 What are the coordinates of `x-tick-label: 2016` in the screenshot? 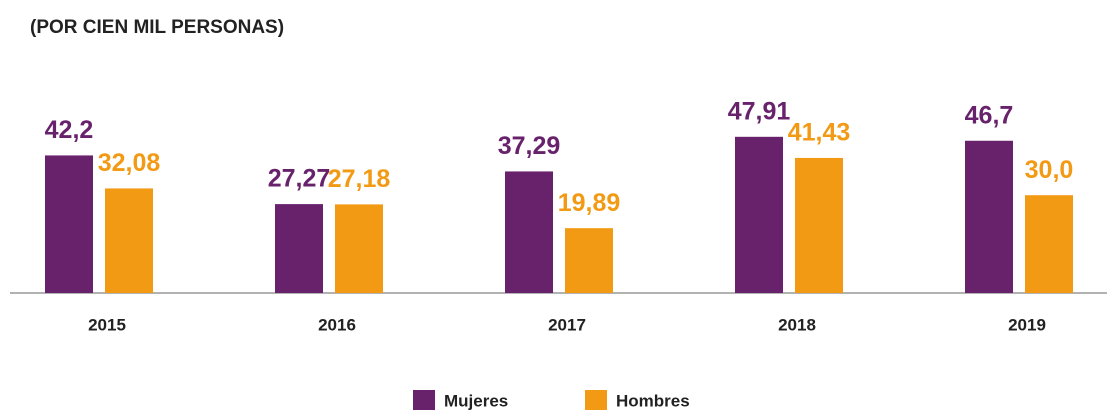 It's located at (337, 324).